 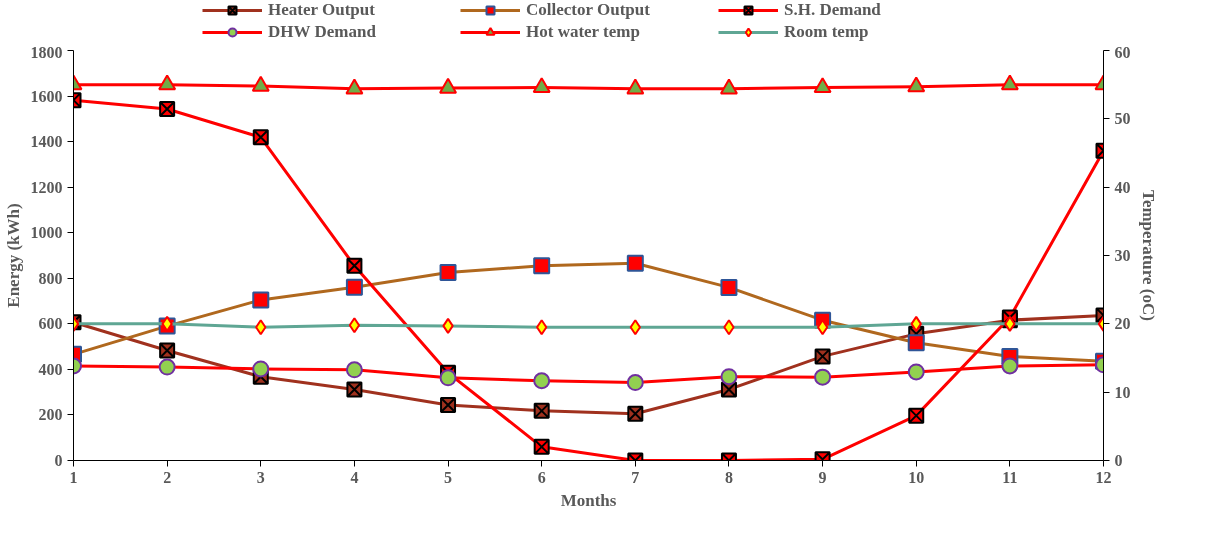 What do you see at coordinates (73, 477) in the screenshot?
I see `x-tick-label: 1` at bounding box center [73, 477].